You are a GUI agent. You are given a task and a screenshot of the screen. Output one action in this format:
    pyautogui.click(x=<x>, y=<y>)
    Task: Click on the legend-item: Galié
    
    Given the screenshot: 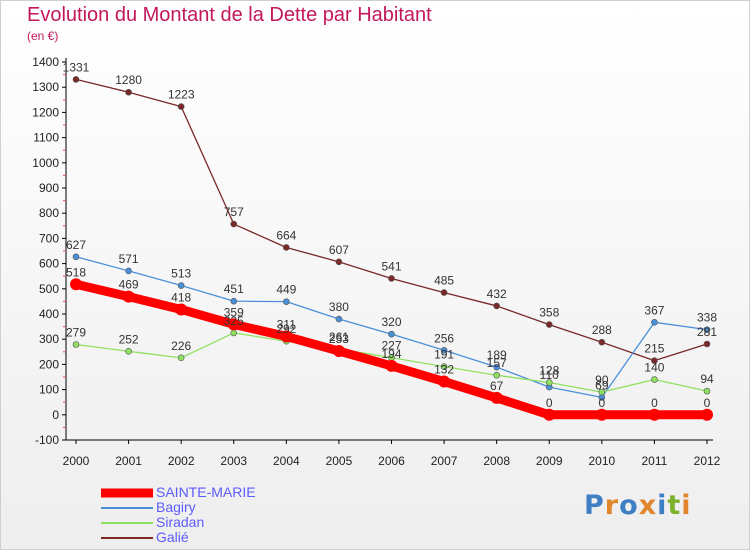 What is the action you would take?
    pyautogui.click(x=251, y=537)
    